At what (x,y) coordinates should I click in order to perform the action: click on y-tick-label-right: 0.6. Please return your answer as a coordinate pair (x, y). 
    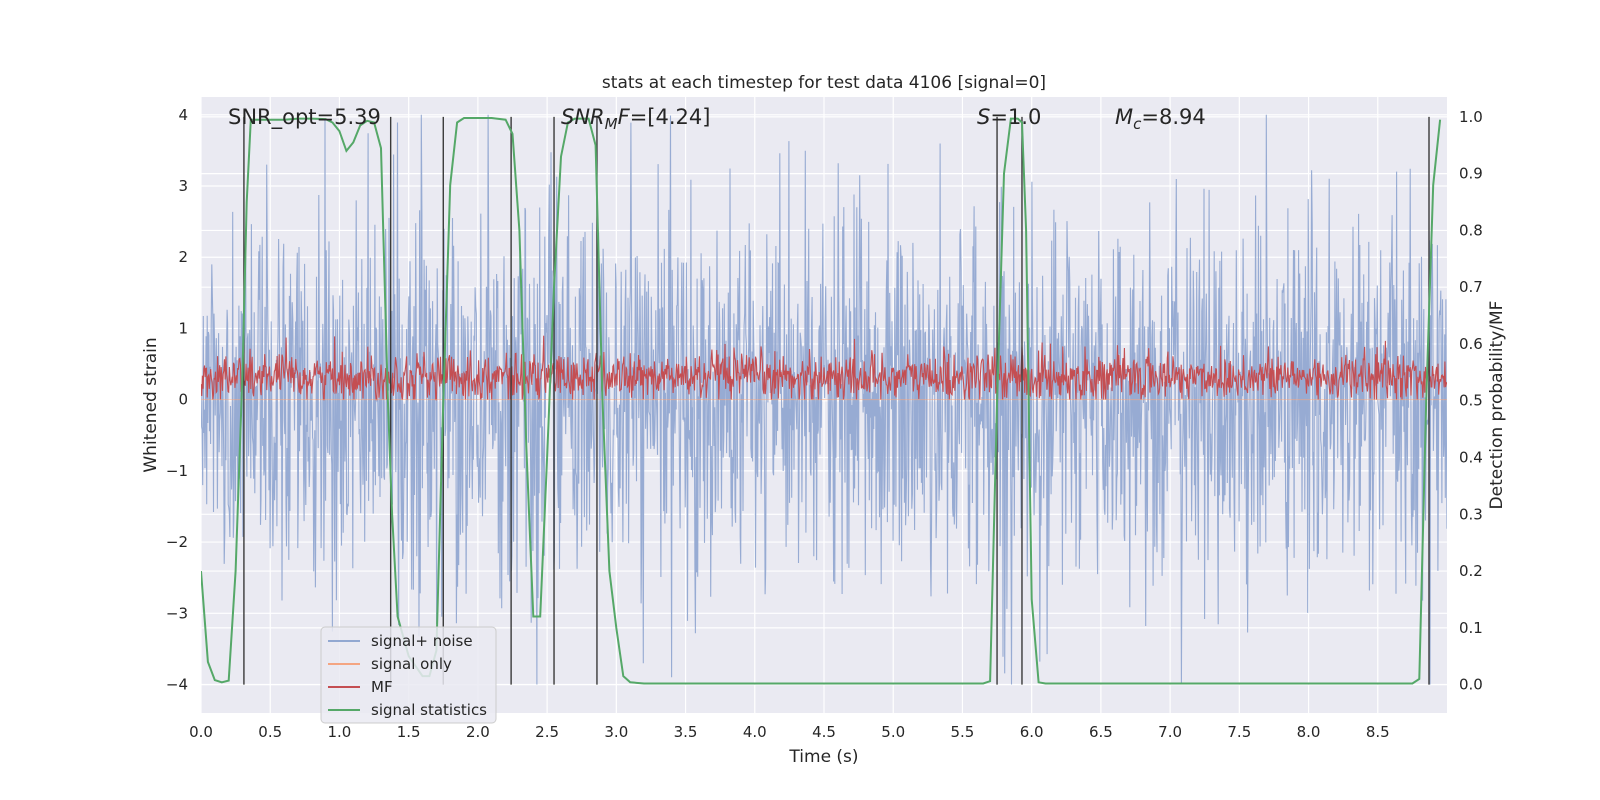
    Looking at the image, I should click on (1471, 344).